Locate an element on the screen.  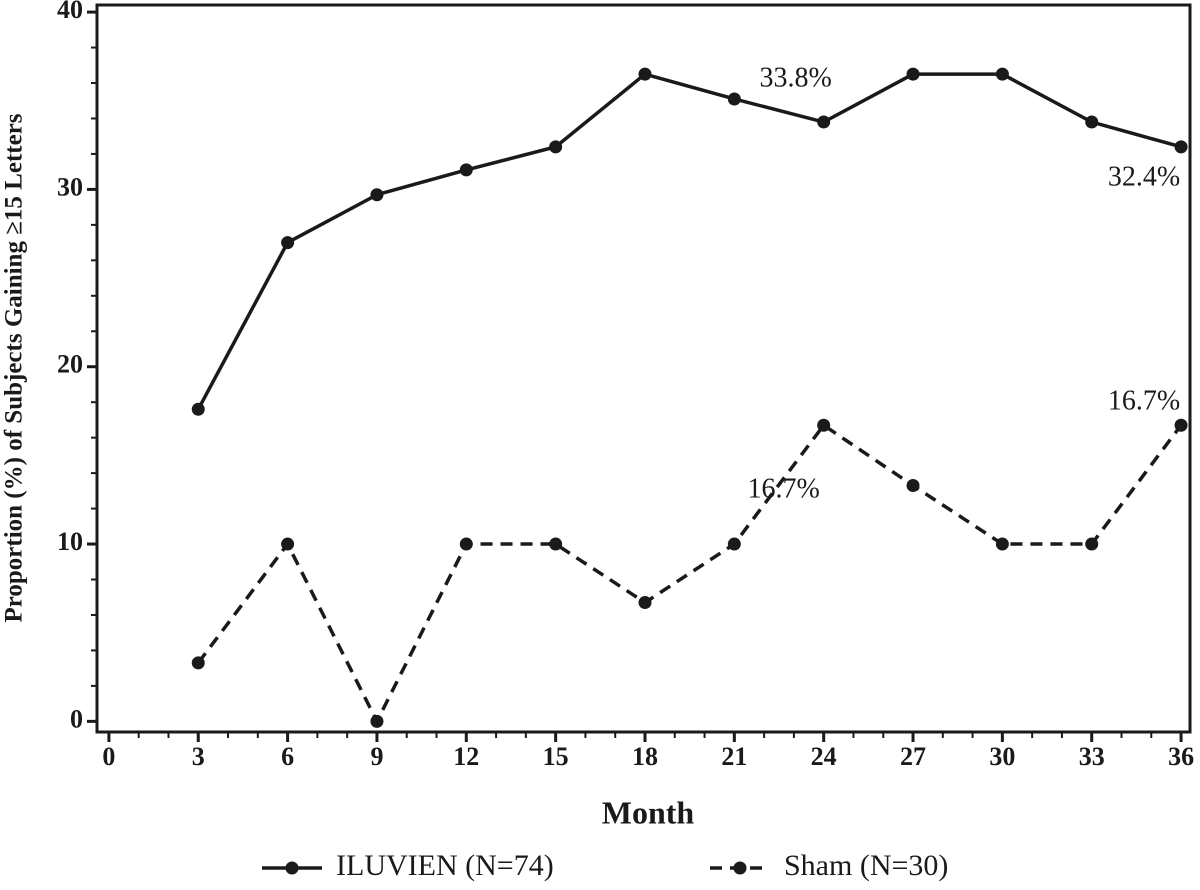
data-label: 33.8% is located at coordinates (796, 77).